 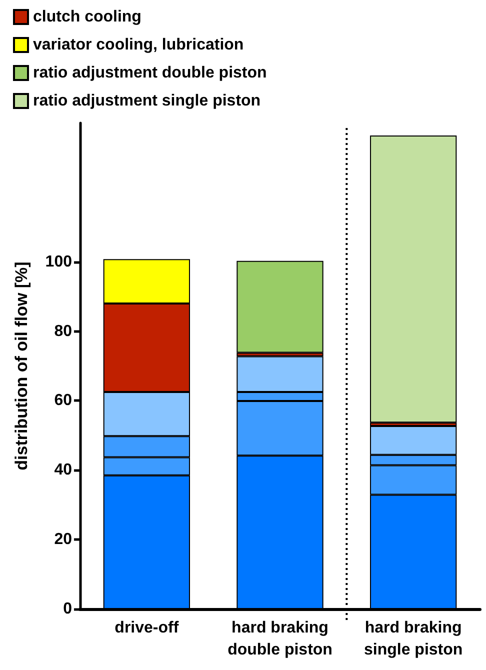 I want to click on legend-label: variator cooling, lubrication, so click(x=138, y=45).